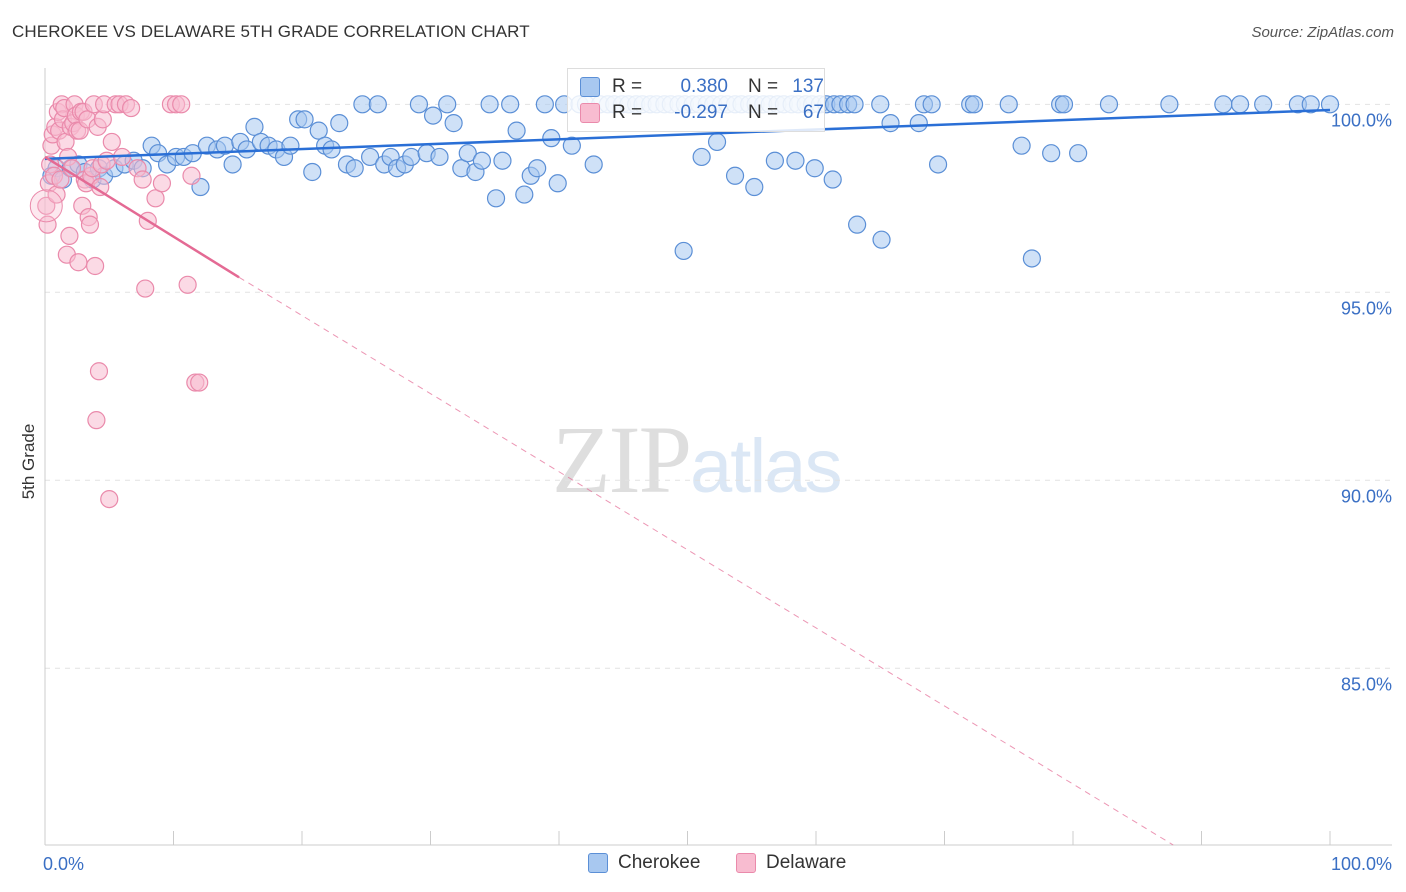 This screenshot has height=892, width=1406. What do you see at coordinates (766, 466) in the screenshot?
I see `watermark-atlas: atlas` at bounding box center [766, 466].